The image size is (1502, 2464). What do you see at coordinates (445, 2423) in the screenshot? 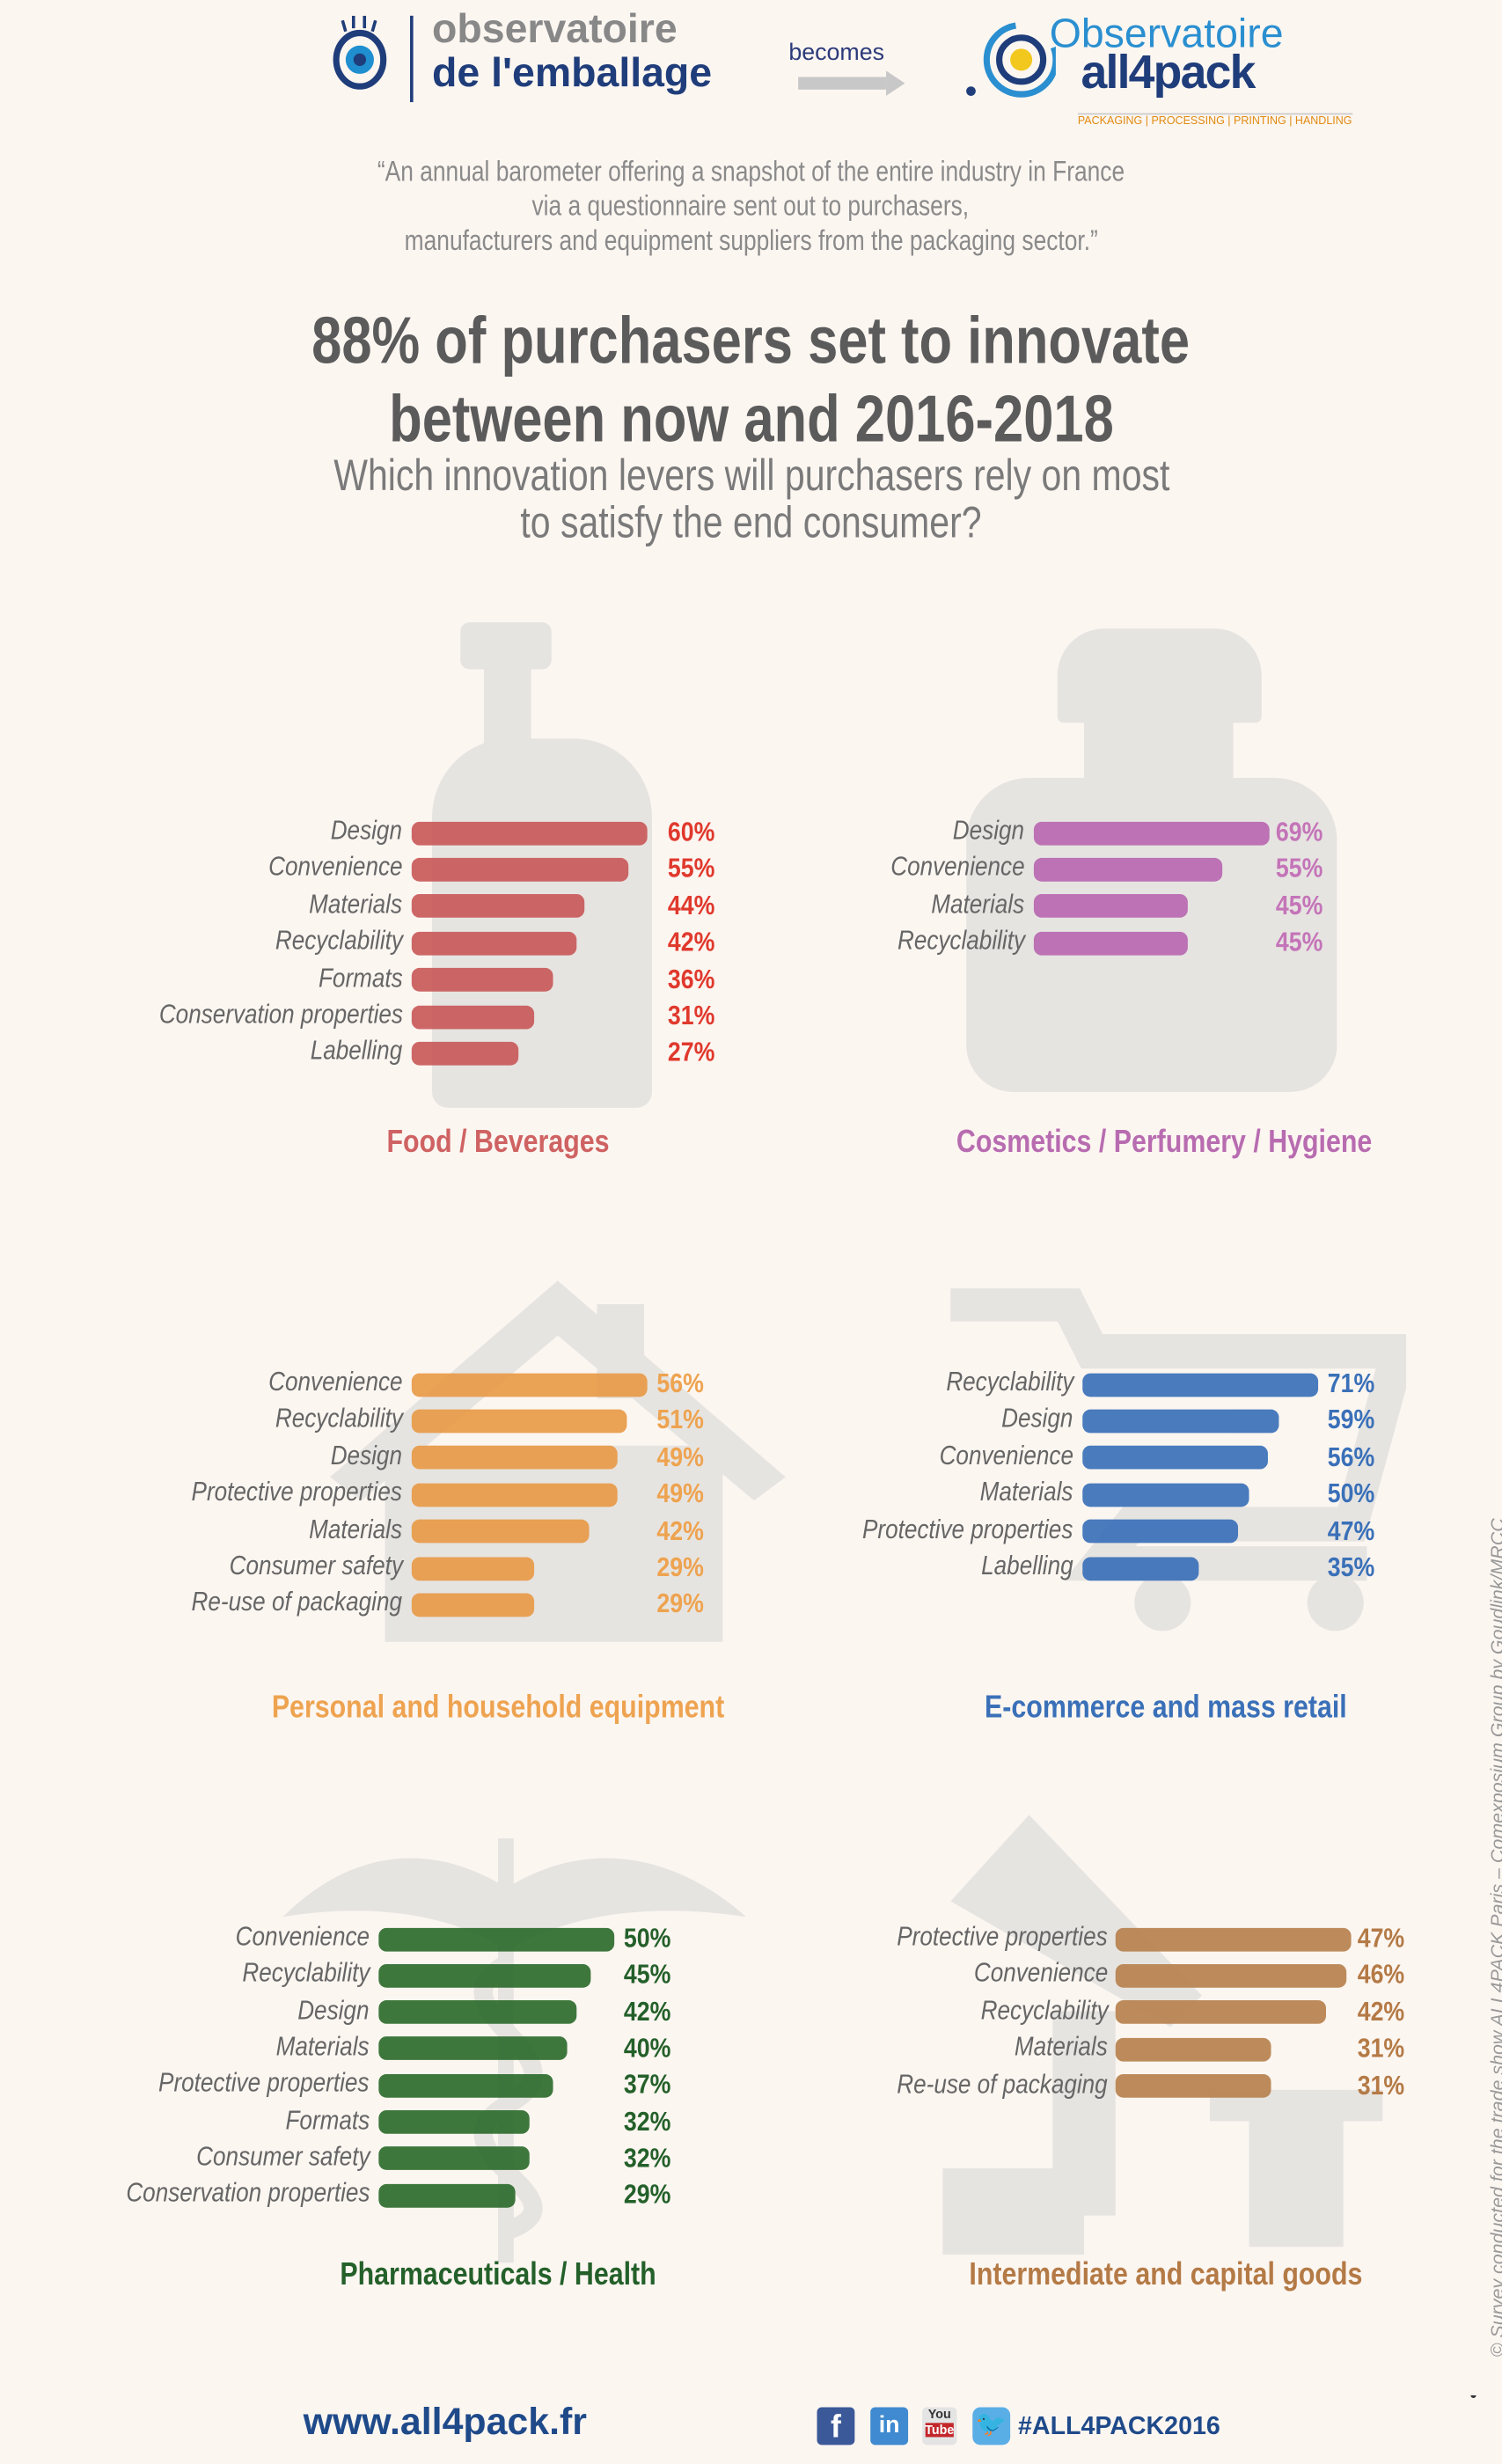
I see `website-link: www.all4pack.fr` at bounding box center [445, 2423].